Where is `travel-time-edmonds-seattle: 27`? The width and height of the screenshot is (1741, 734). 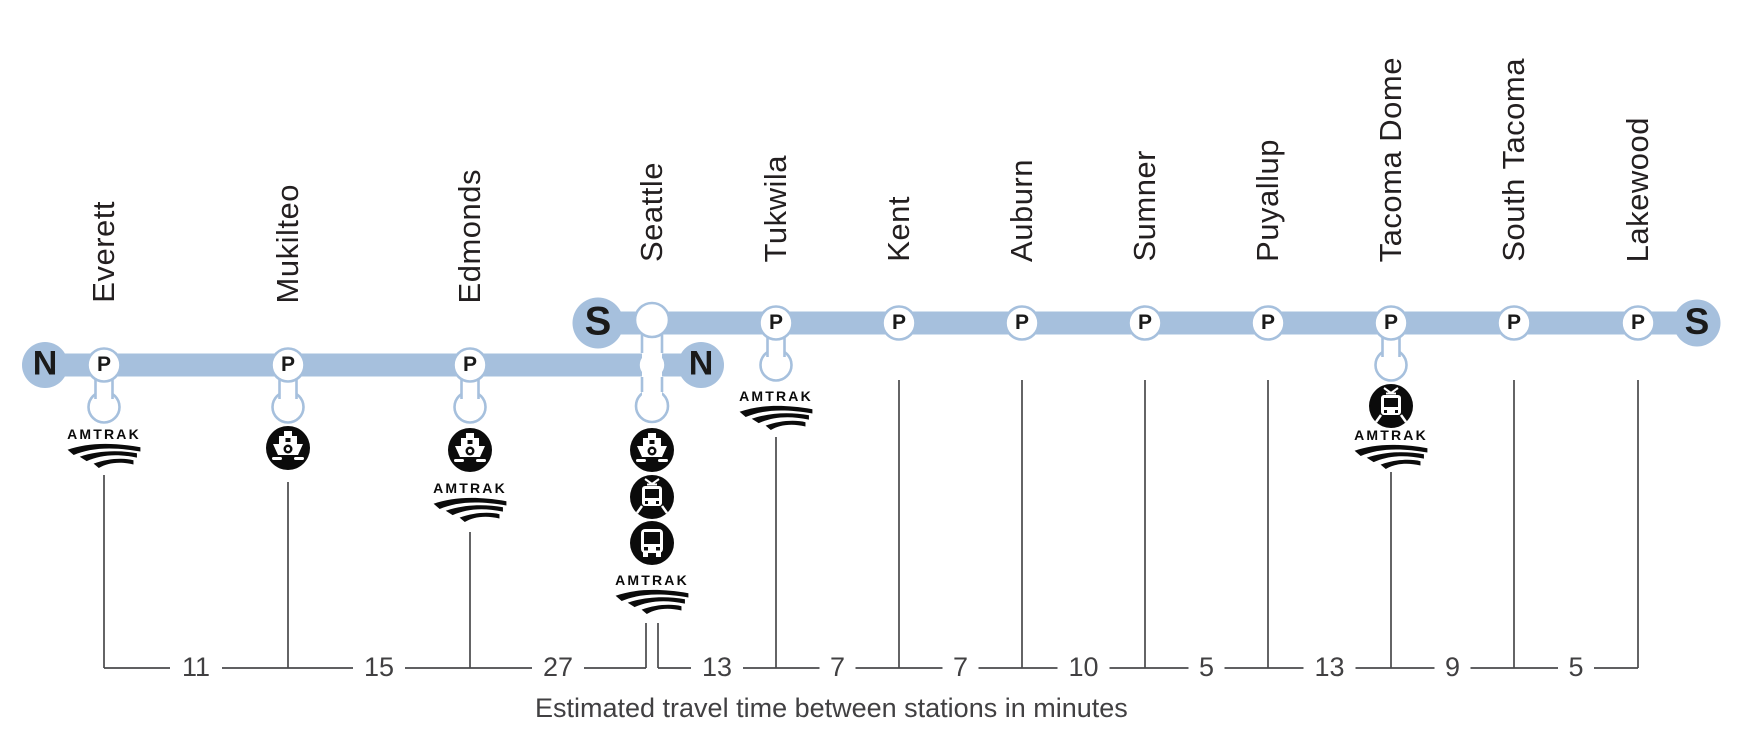
travel-time-edmonds-seattle: 27 is located at coordinates (558, 667).